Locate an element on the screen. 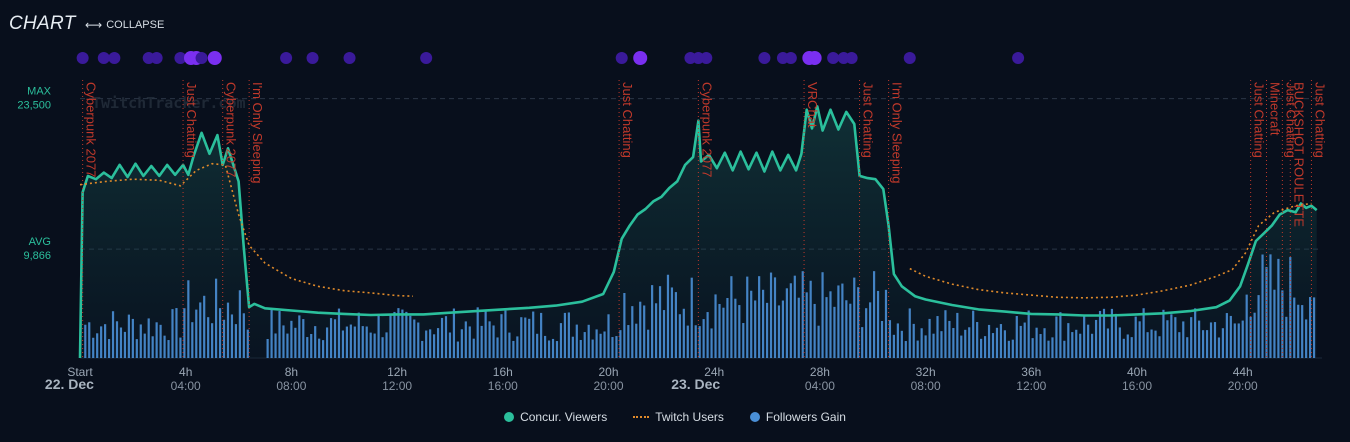  legend-item-followers: Followers Gain is located at coordinates (797, 417).